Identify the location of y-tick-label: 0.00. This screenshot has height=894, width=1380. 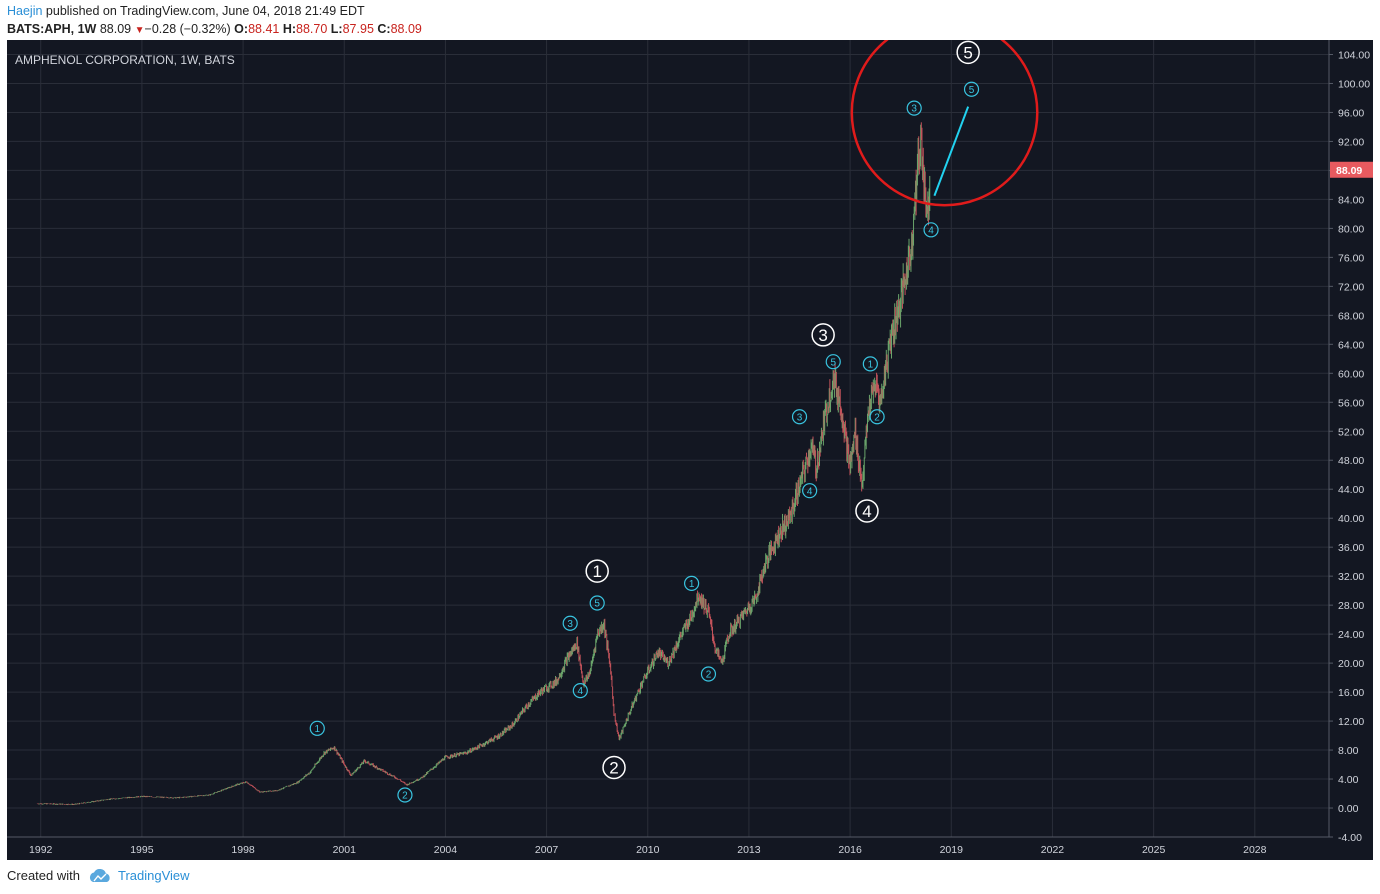
(1348, 809).